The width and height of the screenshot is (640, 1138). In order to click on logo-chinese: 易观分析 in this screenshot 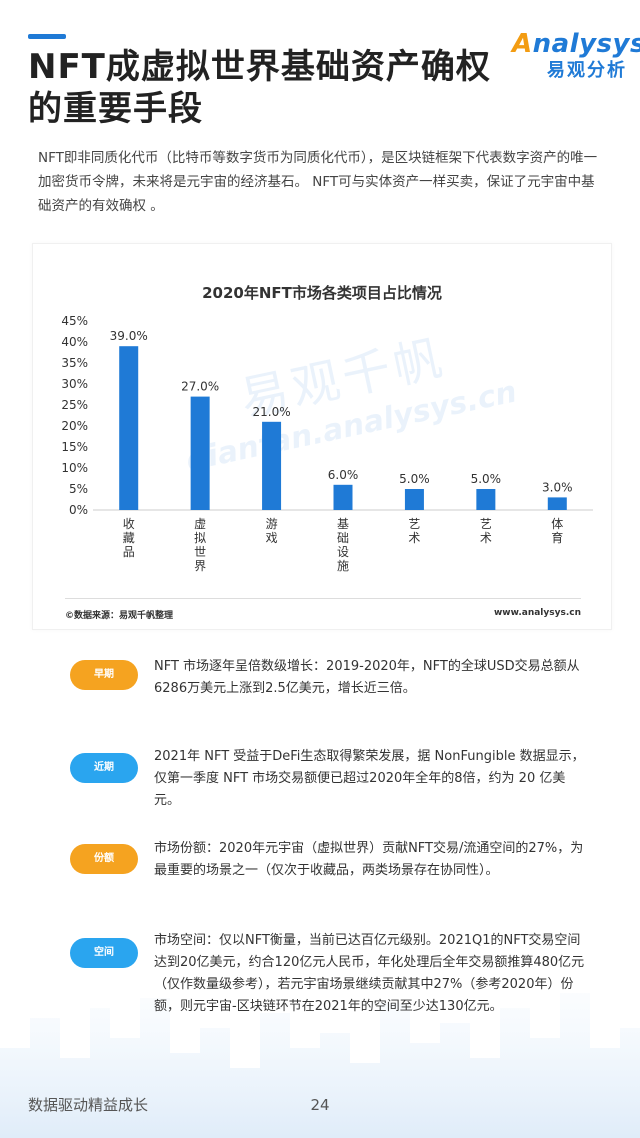, I will do `click(587, 70)`.